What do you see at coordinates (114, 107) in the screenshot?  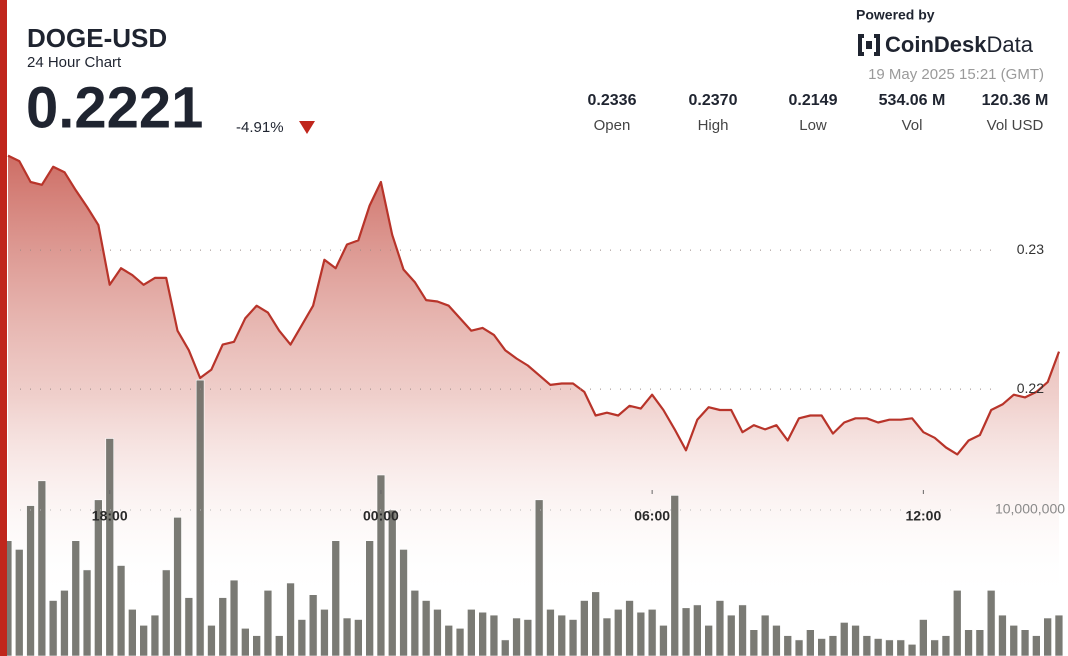 I see `price: 0.2221` at bounding box center [114, 107].